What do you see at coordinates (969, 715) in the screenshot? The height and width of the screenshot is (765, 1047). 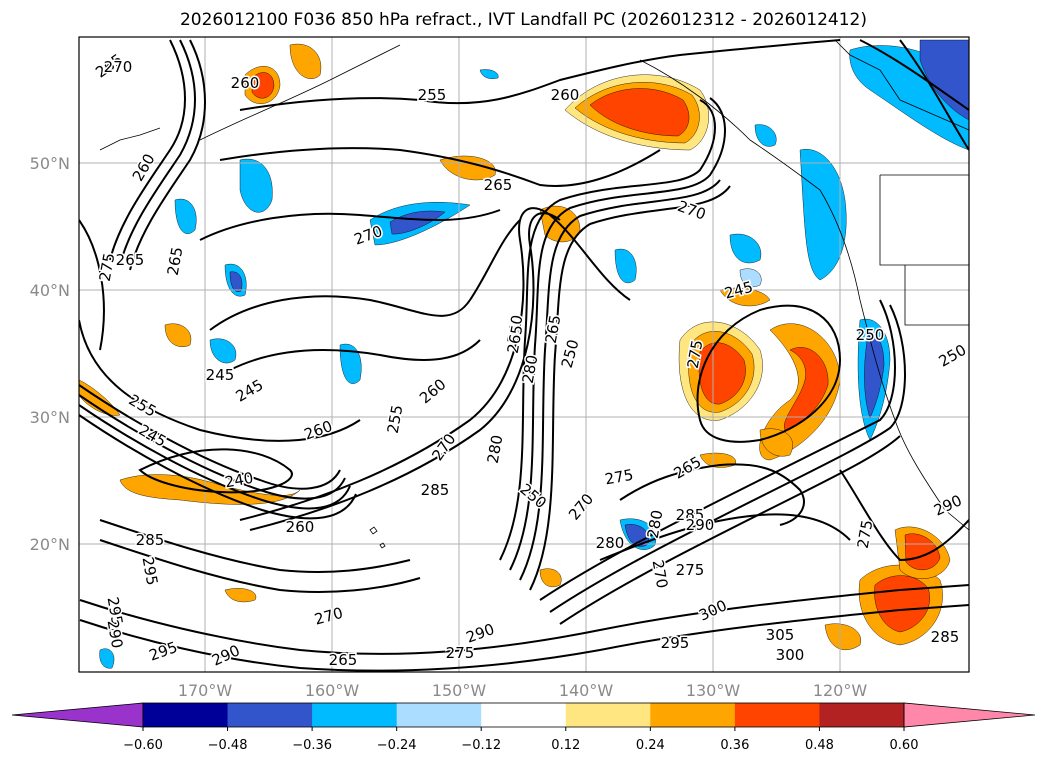 I see `colorbar-extend-max` at bounding box center [969, 715].